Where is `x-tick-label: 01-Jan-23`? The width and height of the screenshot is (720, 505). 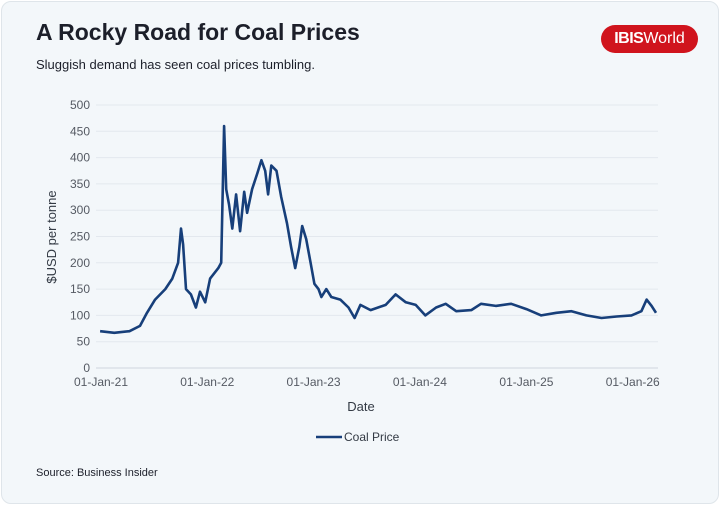
x-tick-label: 01-Jan-23 is located at coordinates (314, 382).